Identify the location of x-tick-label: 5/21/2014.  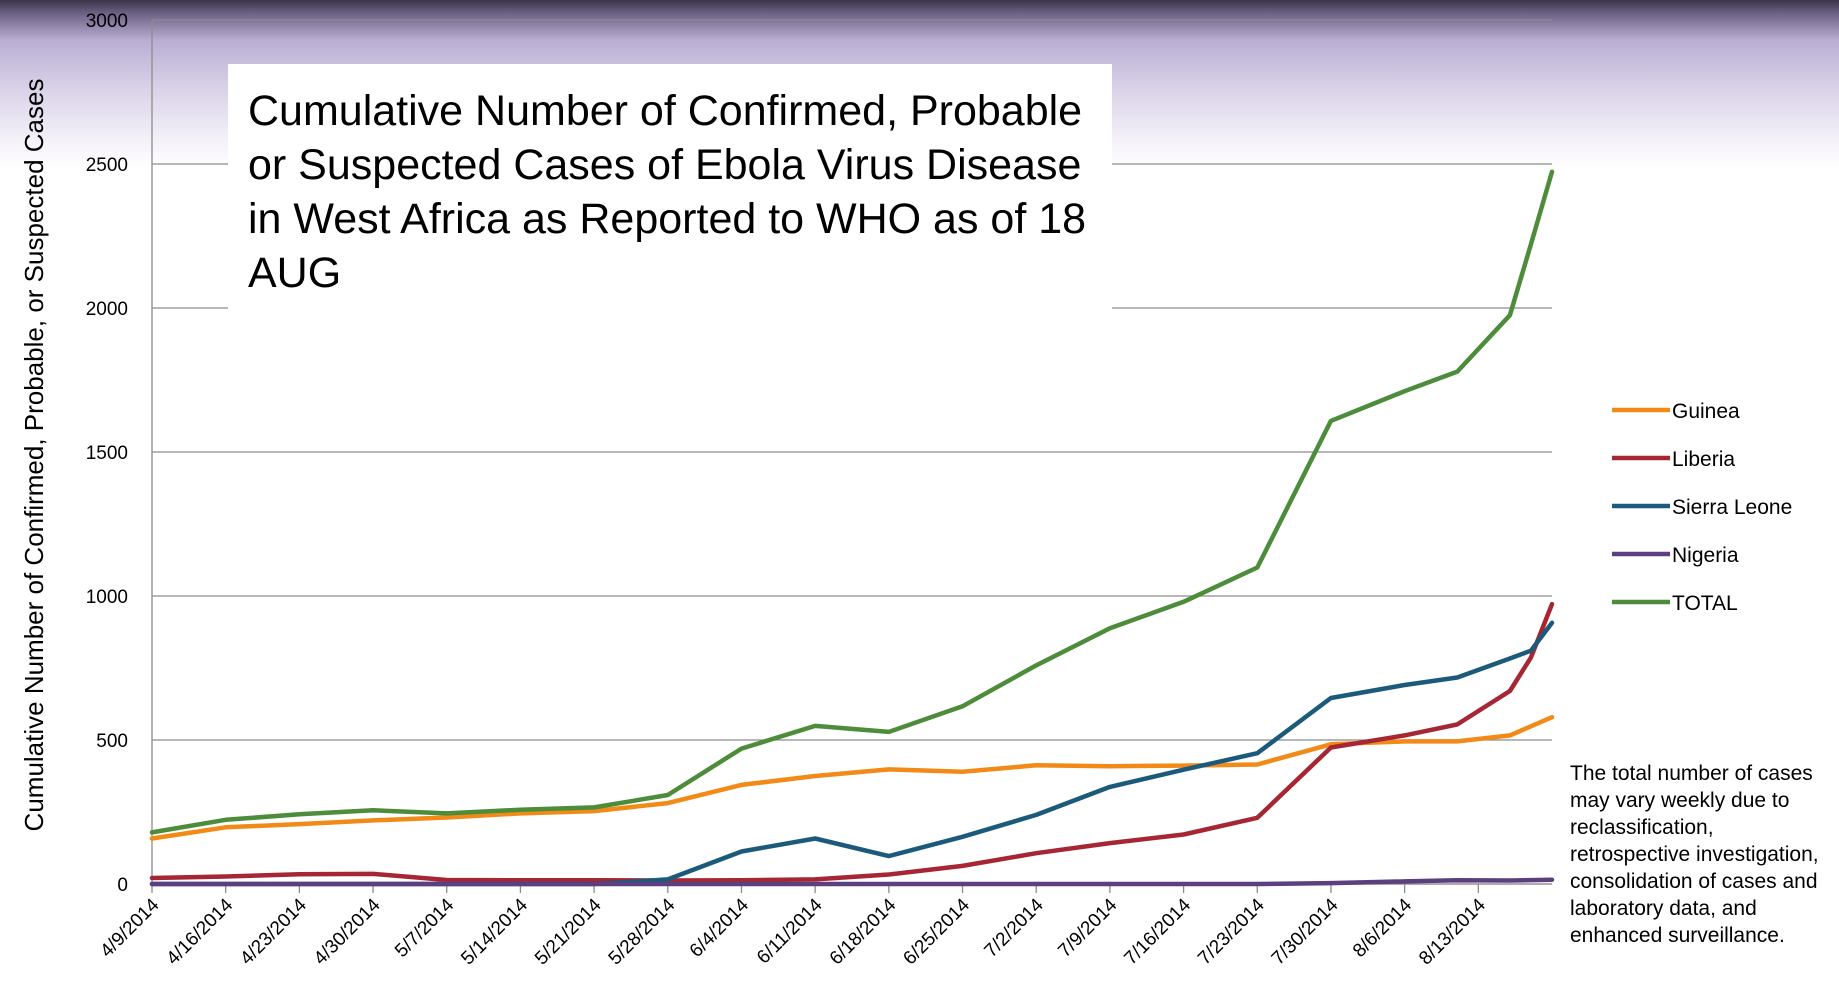
(568, 931).